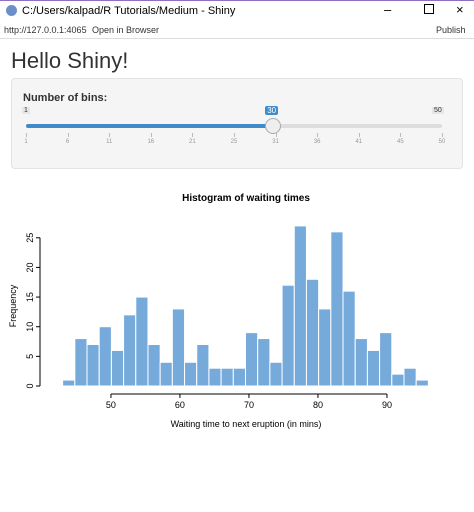  I want to click on y-tick-label: 20, so click(30, 267).